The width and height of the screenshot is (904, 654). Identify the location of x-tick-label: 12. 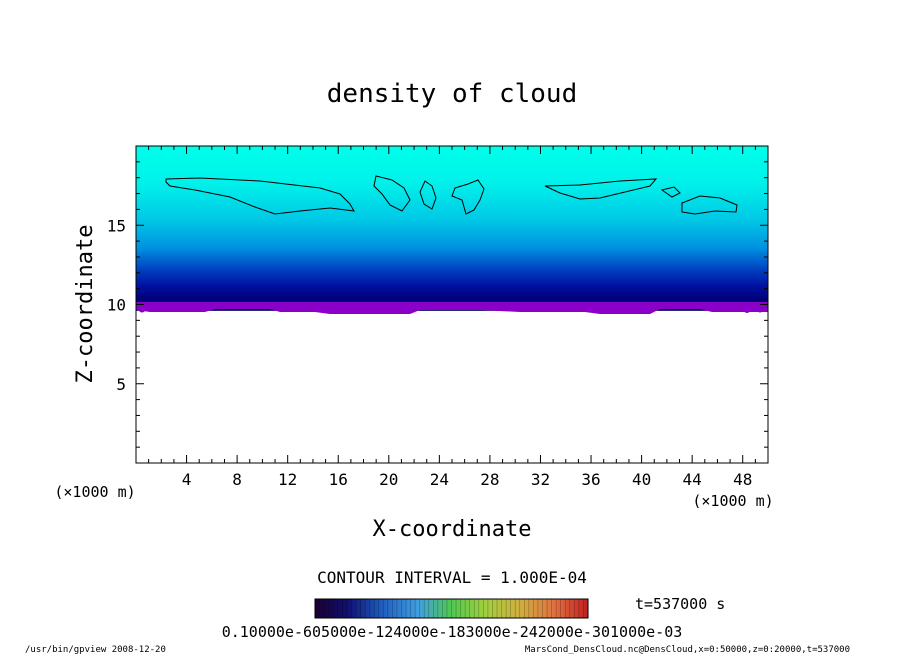
(287, 479).